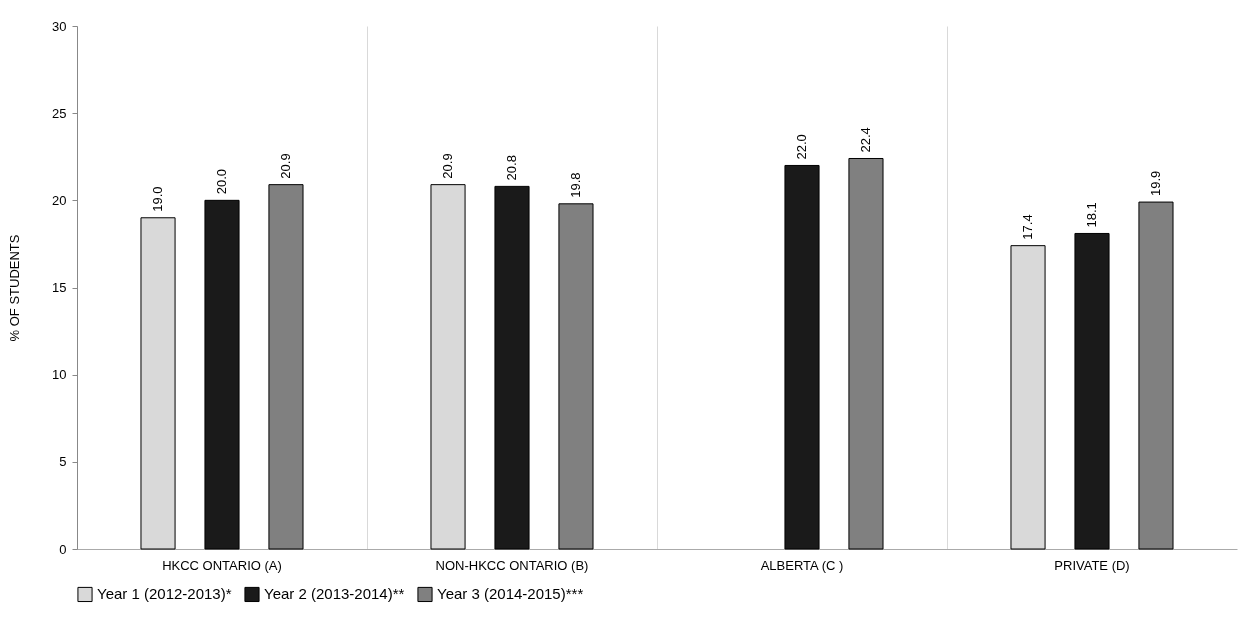 The height and width of the screenshot is (621, 1239). What do you see at coordinates (511, 168) in the screenshot?
I see `data-label: 20.8` at bounding box center [511, 168].